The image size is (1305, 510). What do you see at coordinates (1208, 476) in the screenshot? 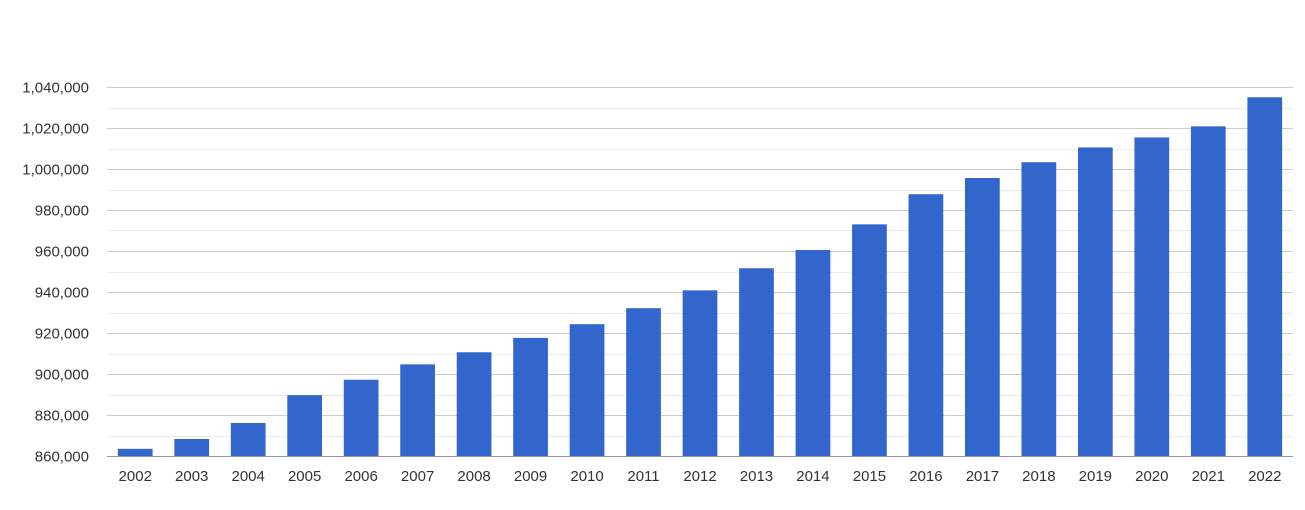
I see `x-tick-label: 2021` at bounding box center [1208, 476].